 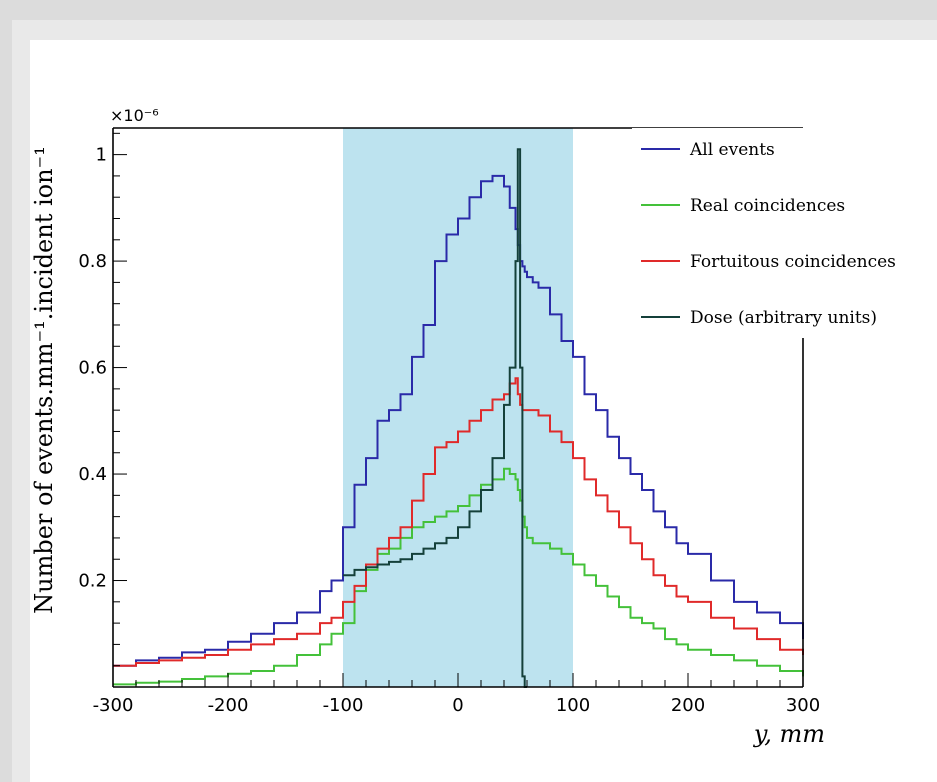 I want to click on legend-label-1: Real coincidences, so click(x=767, y=206).